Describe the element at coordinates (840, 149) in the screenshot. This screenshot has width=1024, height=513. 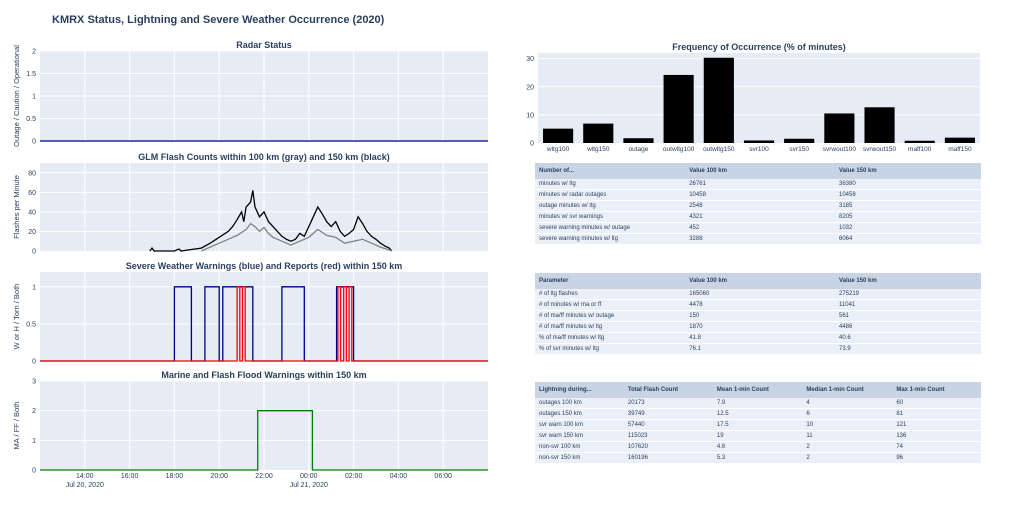
I see `freq-xtick-label: svrwout100` at that location.